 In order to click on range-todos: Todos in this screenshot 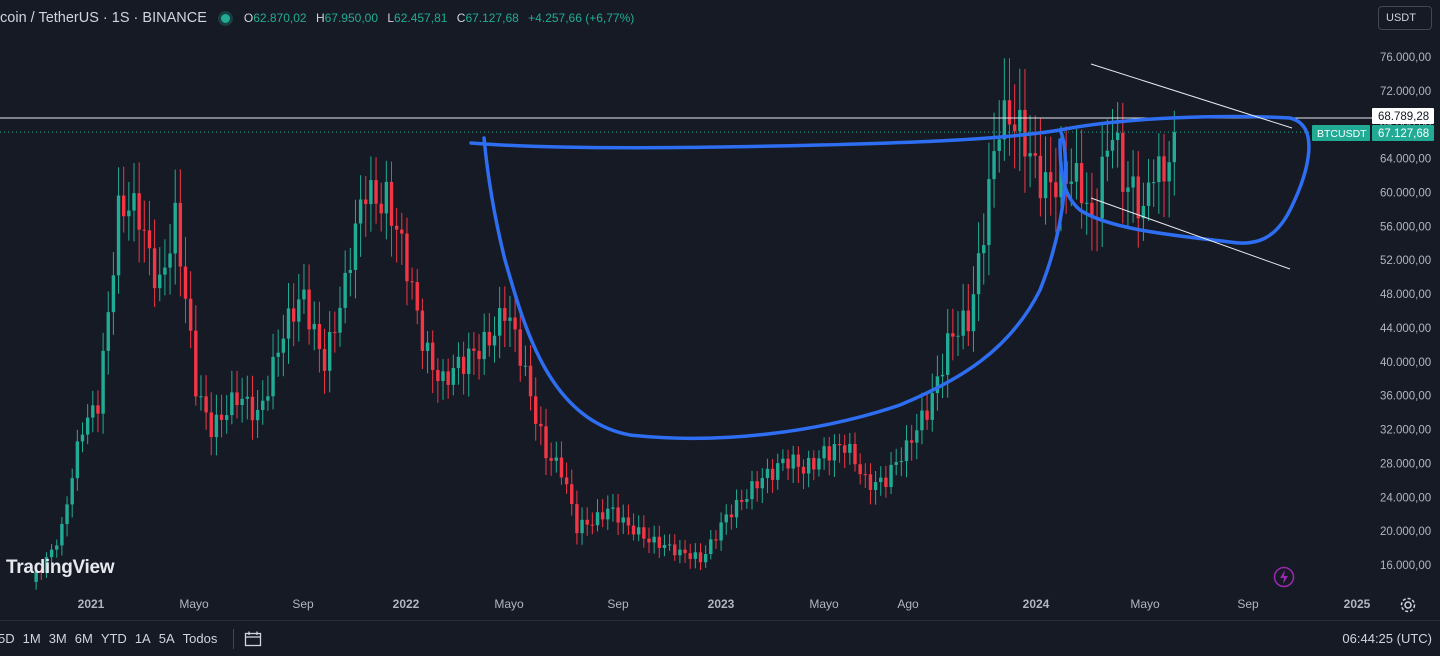, I will do `click(200, 638)`.